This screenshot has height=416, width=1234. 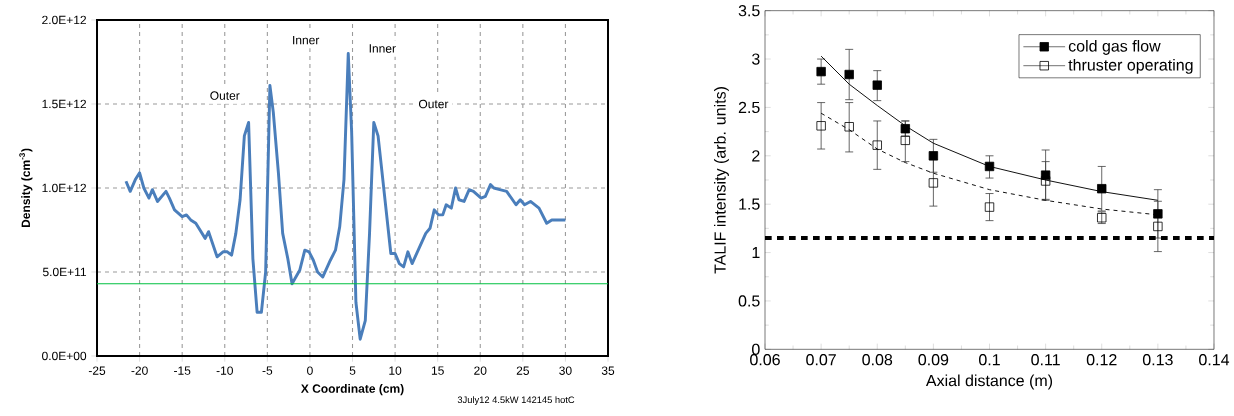 What do you see at coordinates (64, 188) in the screenshot?
I see `y-tick-label: 1.0E+12` at bounding box center [64, 188].